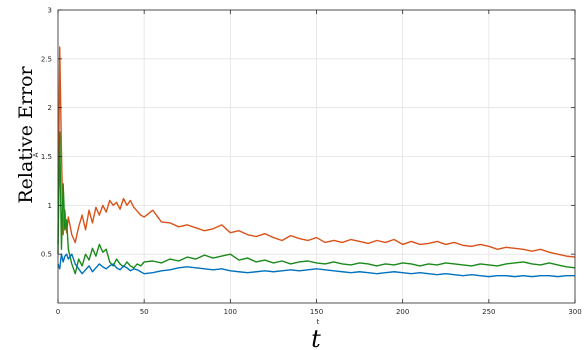 The image size is (585, 350). What do you see at coordinates (574, 312) in the screenshot?
I see `x-tick-label: 300` at bounding box center [574, 312].